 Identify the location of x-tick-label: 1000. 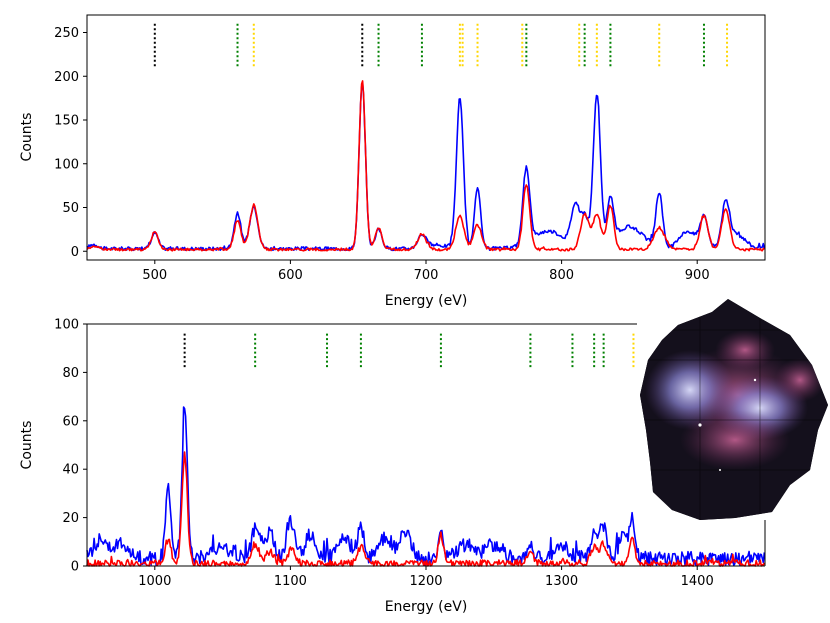
(154, 581).